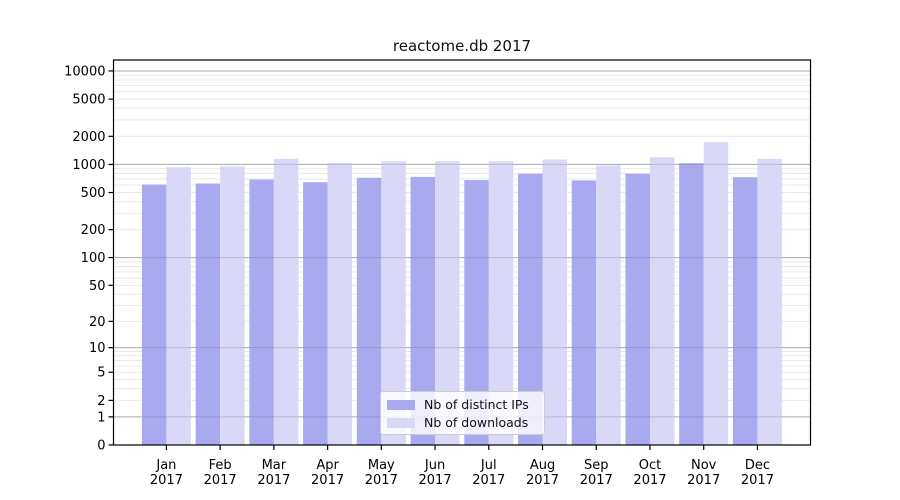  What do you see at coordinates (93, 230) in the screenshot?
I see `y-tick-label: 200` at bounding box center [93, 230].